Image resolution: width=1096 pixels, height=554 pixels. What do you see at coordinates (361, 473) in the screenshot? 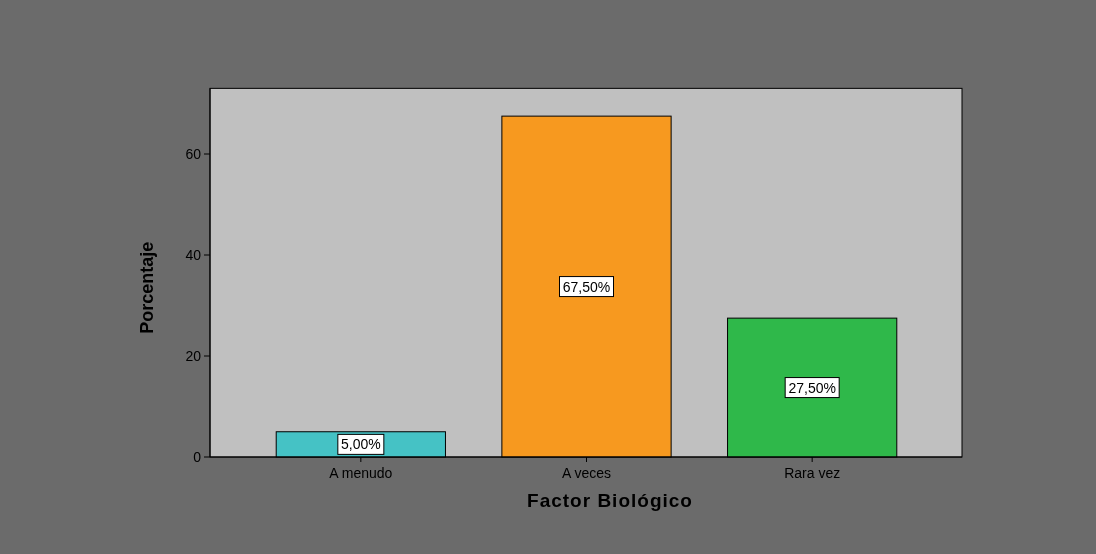
I see `x-tick-label: A menudo` at bounding box center [361, 473].